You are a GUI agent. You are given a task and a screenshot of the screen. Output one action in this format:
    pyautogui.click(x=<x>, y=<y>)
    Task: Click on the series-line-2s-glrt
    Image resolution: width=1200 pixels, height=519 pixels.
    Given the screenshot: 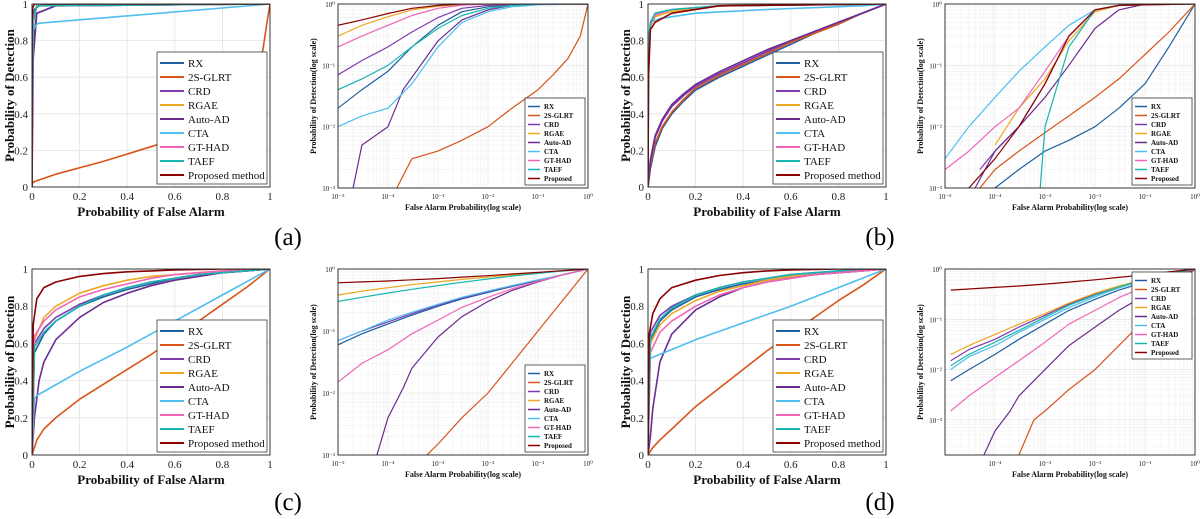 What is the action you would take?
    pyautogui.click(x=767, y=95)
    